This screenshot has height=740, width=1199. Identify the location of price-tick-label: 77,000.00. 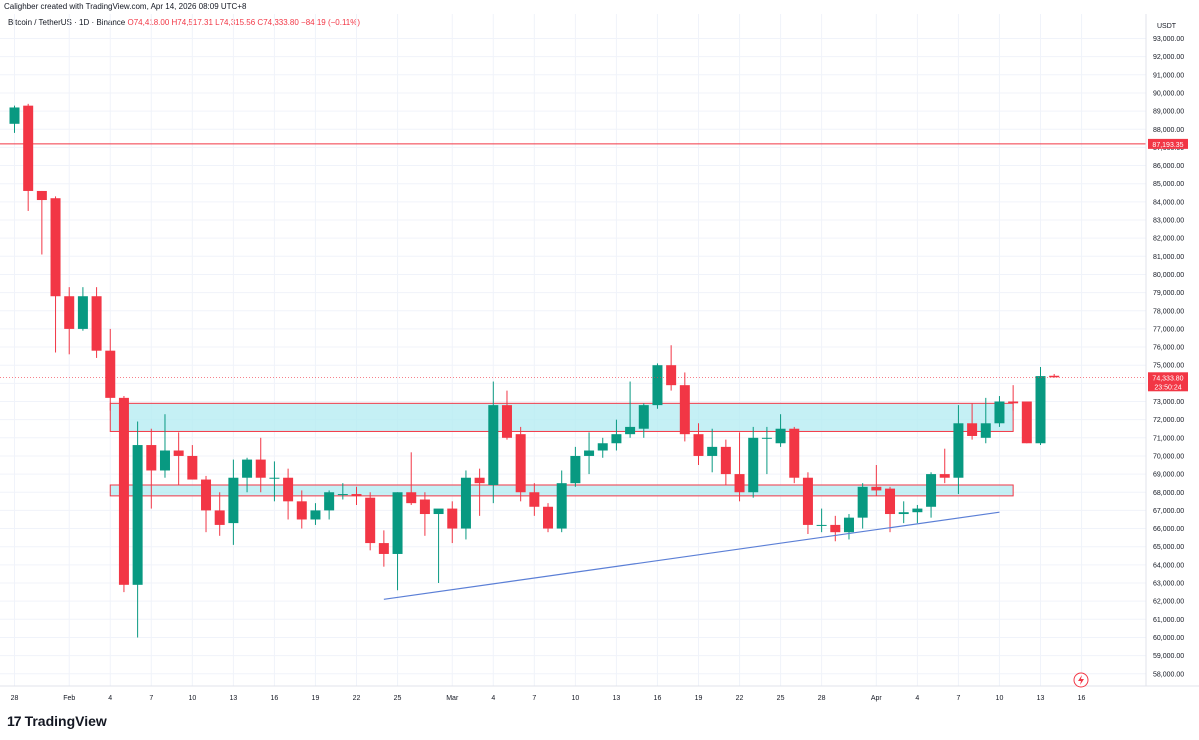
(1168, 329).